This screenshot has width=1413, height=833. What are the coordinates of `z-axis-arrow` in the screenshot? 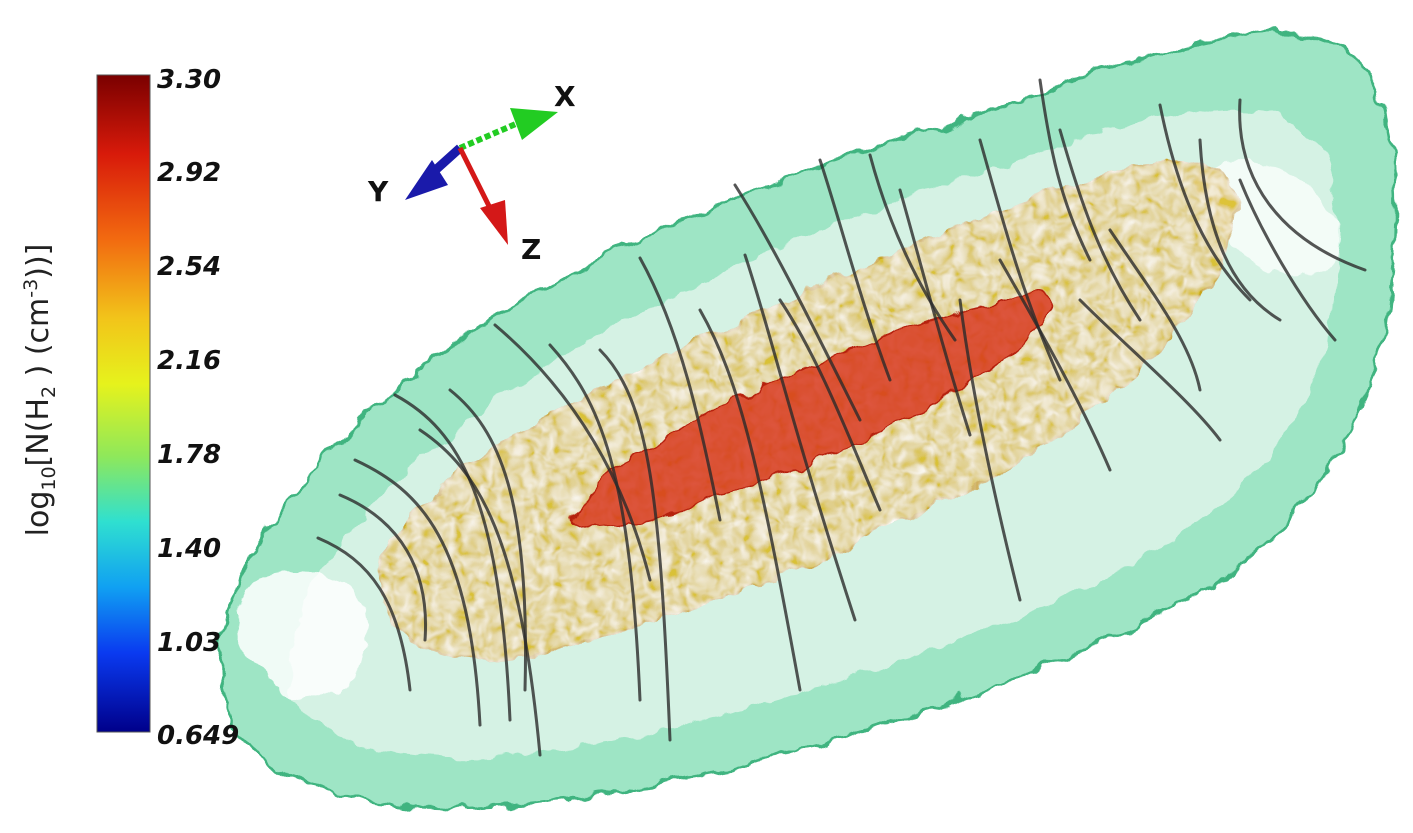 It's located at (475, 178).